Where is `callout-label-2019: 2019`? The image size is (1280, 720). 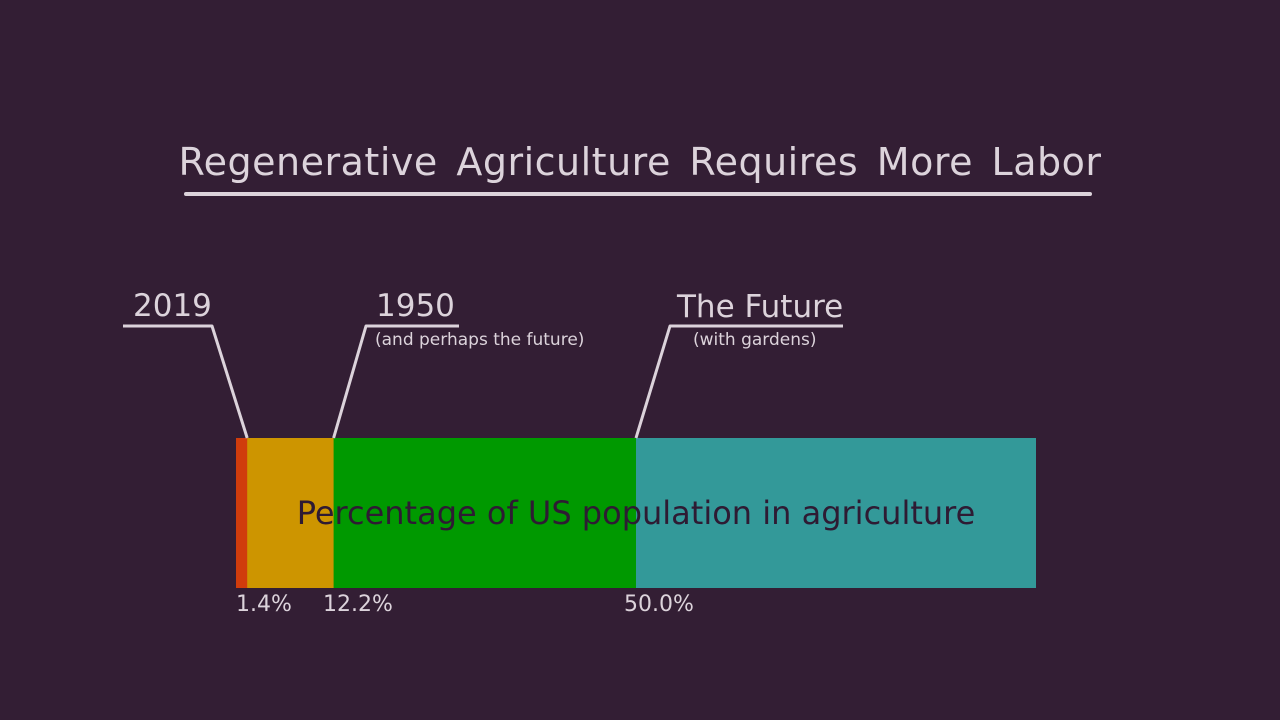
callout-label-2019: 2019 is located at coordinates (172, 306).